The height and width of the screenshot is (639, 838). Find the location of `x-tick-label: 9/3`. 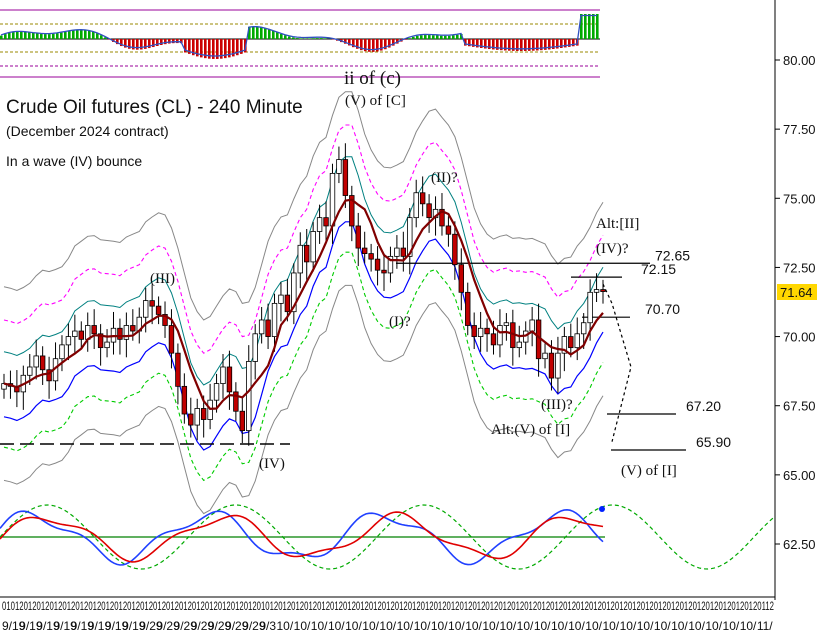

x-tick-label: 9/3 is located at coordinates (267, 626).